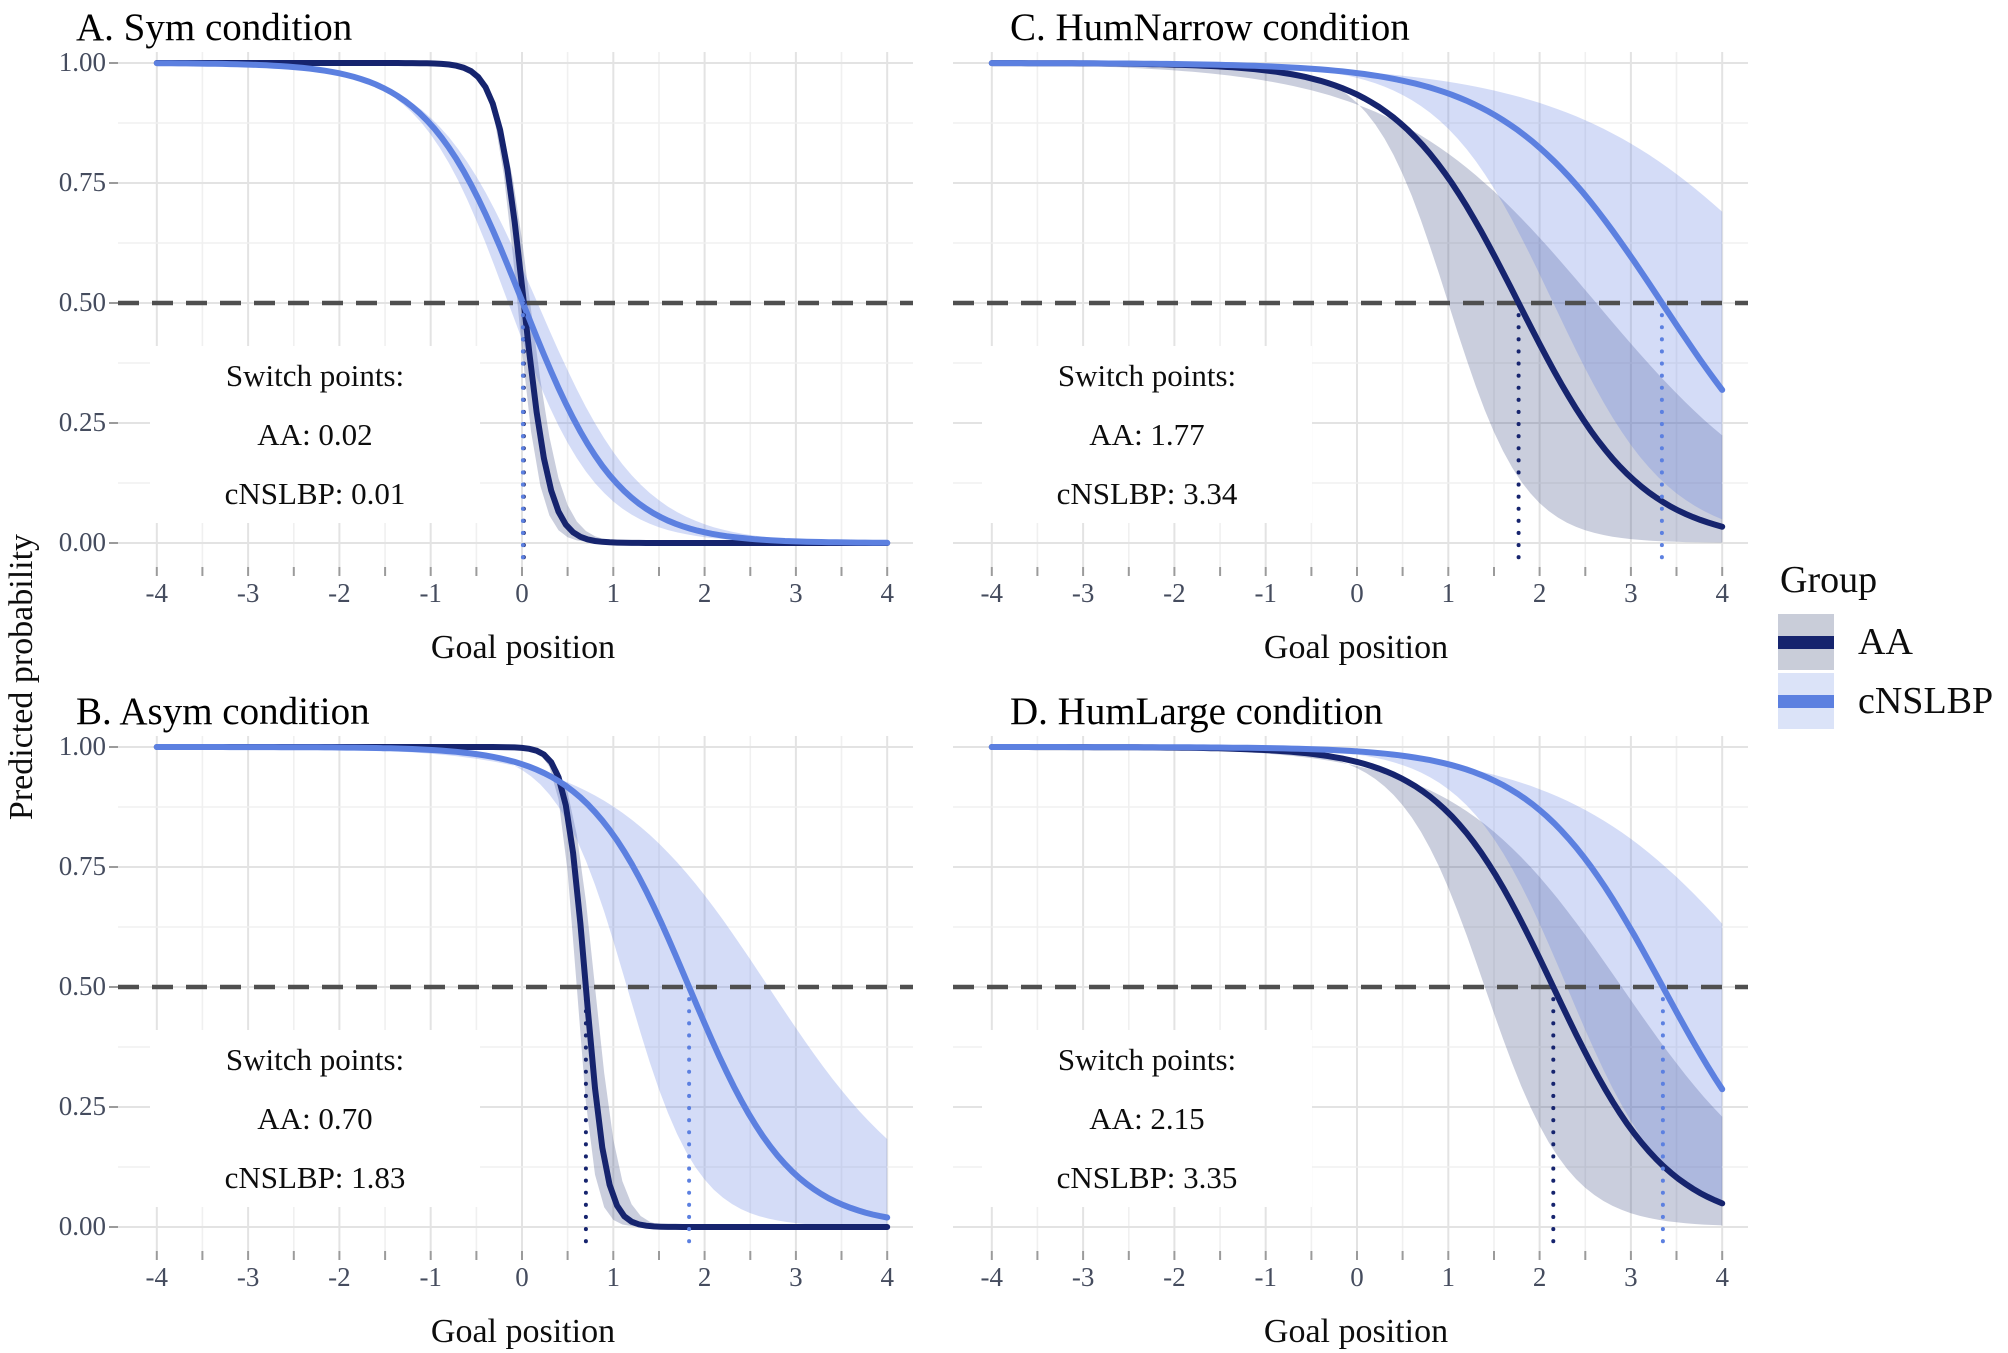 Image resolution: width=2008 pixels, height=1353 pixels. Describe the element at coordinates (1147, 1177) in the screenshot. I see `annotation-line: cNSLBP: 3.35` at that location.